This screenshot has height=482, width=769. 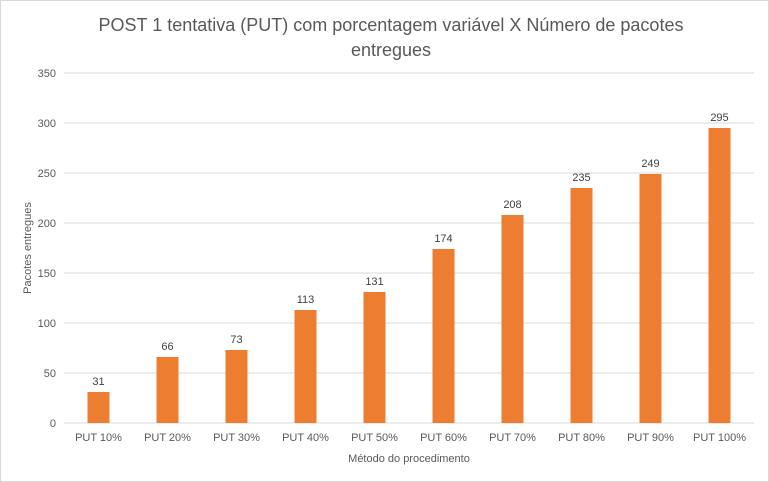 What do you see at coordinates (719, 438) in the screenshot?
I see `x-tick-label: PUT 100%` at bounding box center [719, 438].